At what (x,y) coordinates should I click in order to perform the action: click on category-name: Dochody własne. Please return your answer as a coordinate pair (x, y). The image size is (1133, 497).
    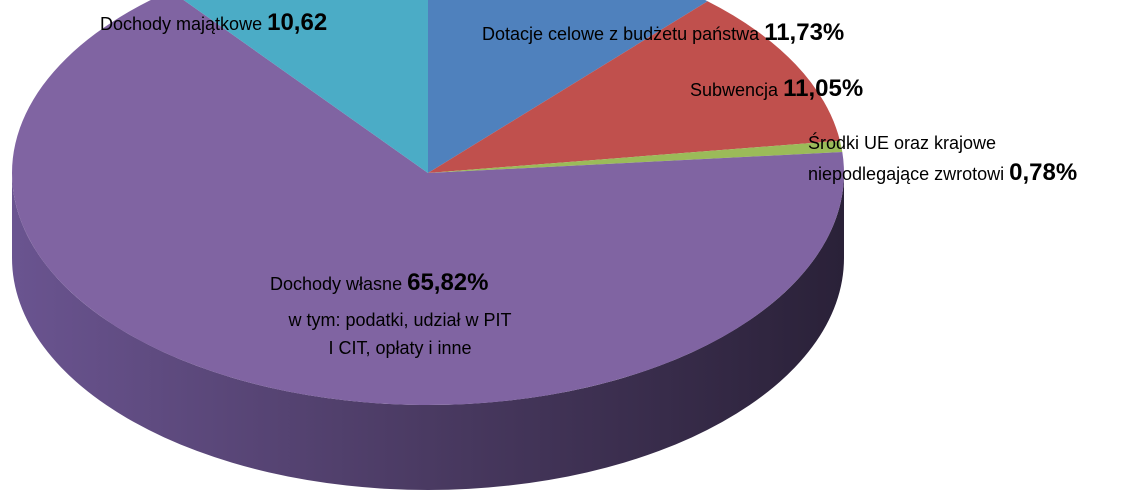
    Looking at the image, I should click on (336, 284).